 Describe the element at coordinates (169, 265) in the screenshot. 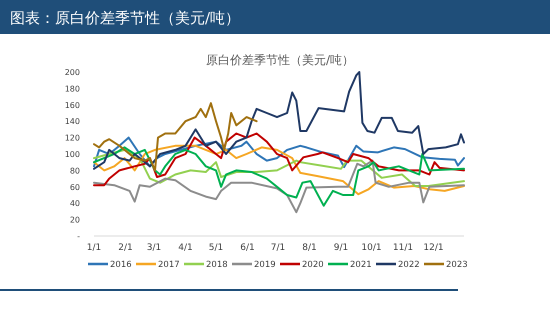

I see `legend-label: 2017` at that location.